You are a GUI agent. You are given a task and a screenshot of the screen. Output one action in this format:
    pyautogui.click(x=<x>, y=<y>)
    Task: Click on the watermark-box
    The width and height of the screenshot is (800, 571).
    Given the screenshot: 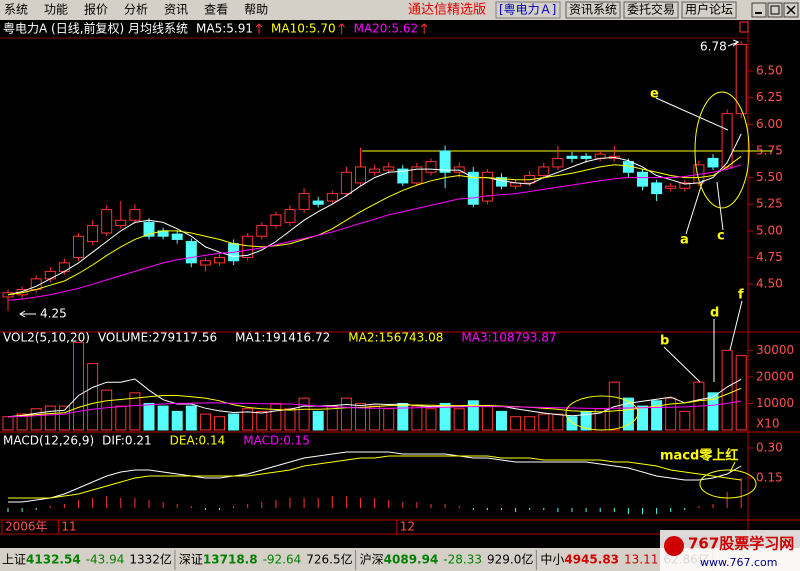 What is the action you would take?
    pyautogui.click(x=730, y=550)
    